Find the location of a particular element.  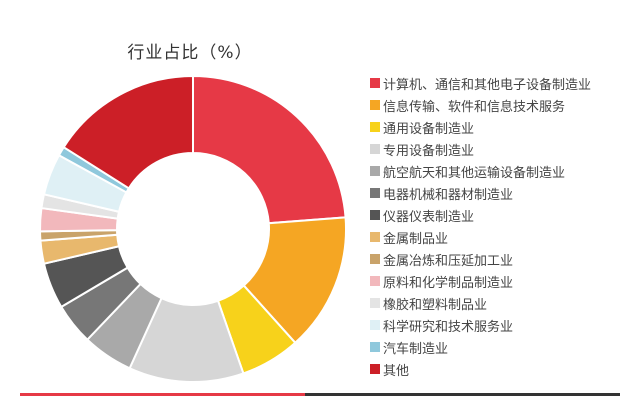

legend-item: 原料和化学制品制造业 is located at coordinates (480, 281).